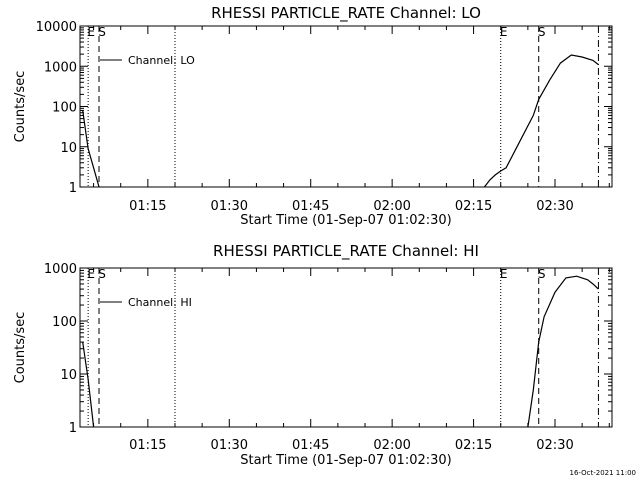 This screenshot has height=485, width=640. I want to click on timestamp-label: 16-Oct-2021 11:00, so click(602, 473).